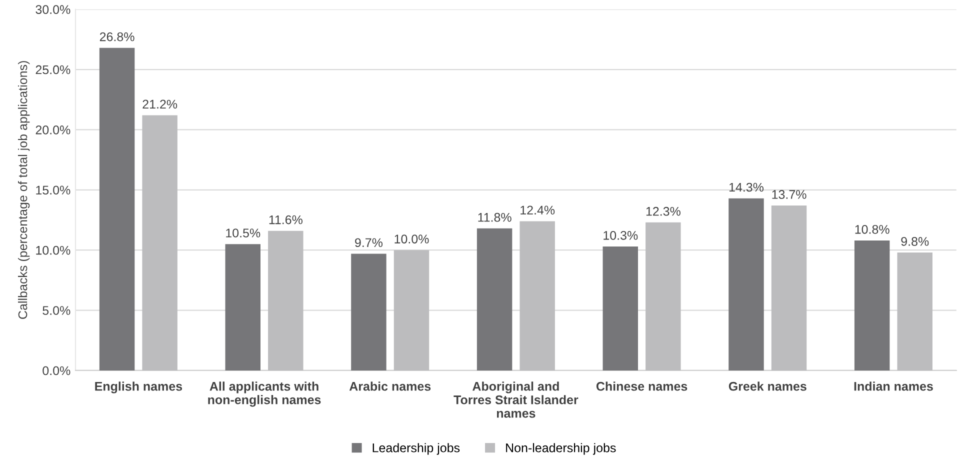  What do you see at coordinates (495, 217) in the screenshot?
I see `data-label: 11.8%` at bounding box center [495, 217].